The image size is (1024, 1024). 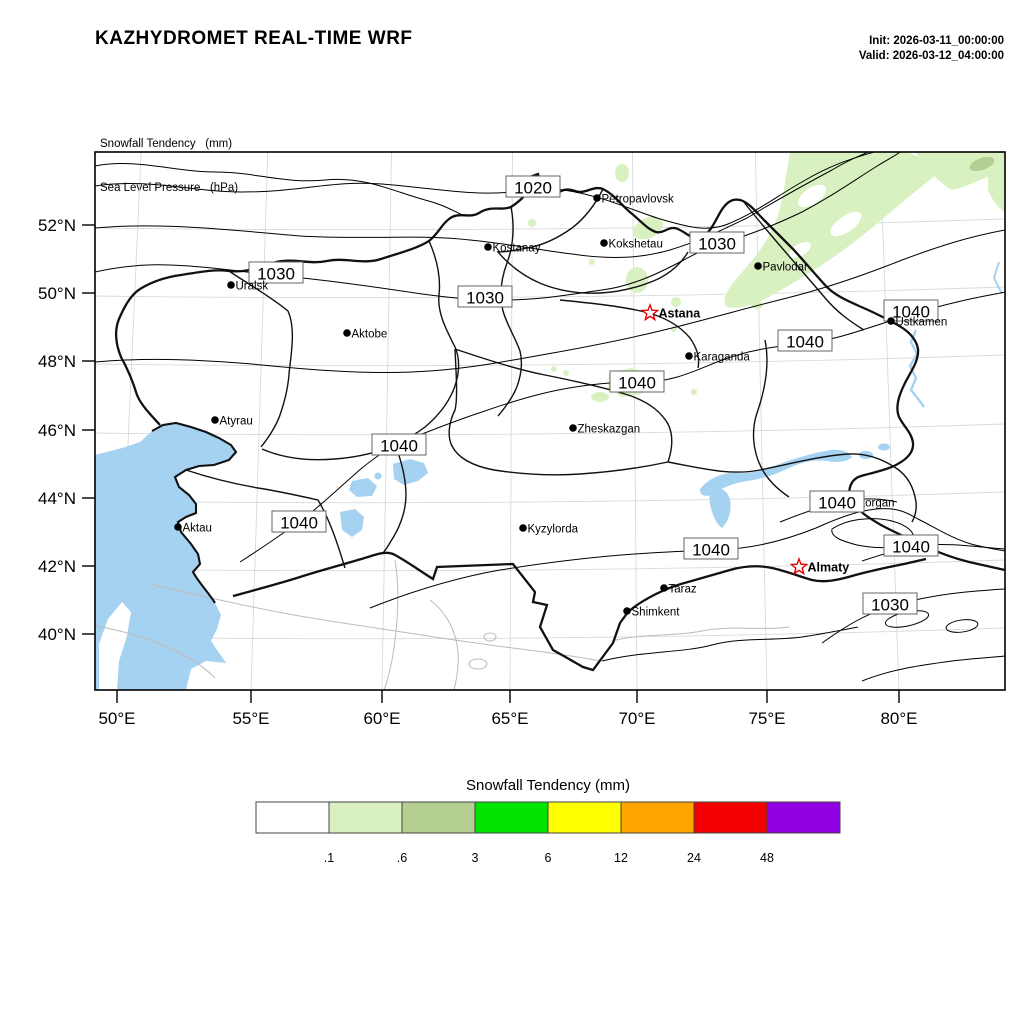 What do you see at coordinates (670, 312) in the screenshot?
I see `city: Astana` at bounding box center [670, 312].